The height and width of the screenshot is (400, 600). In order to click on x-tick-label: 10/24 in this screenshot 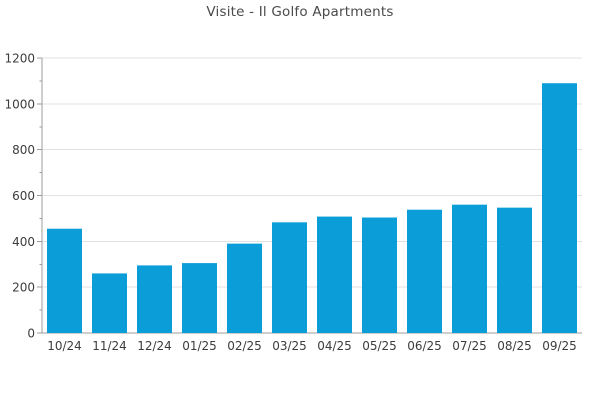, I will do `click(64, 346)`.